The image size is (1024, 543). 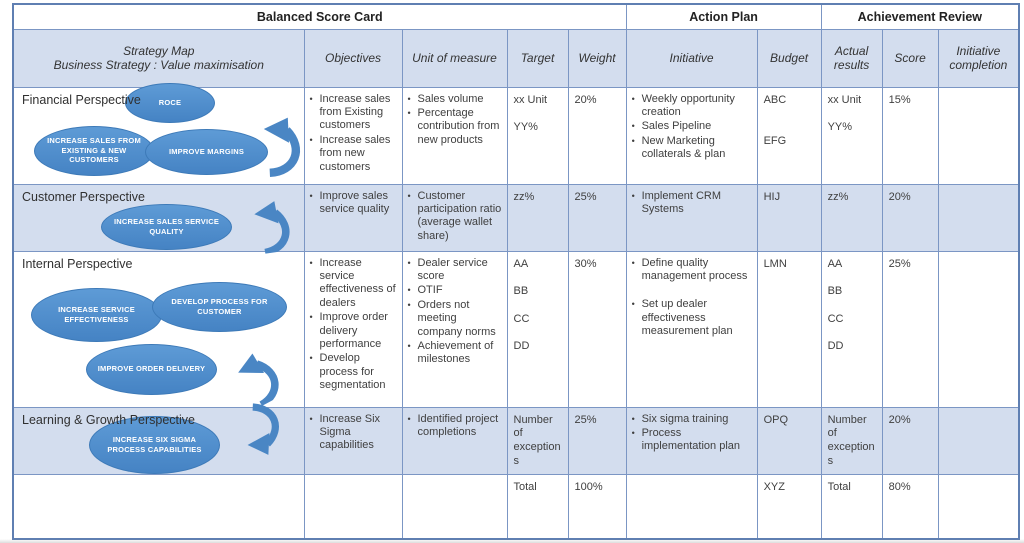 I want to click on strategy-oval: IMPROVE MARGINS, so click(x=206, y=151).